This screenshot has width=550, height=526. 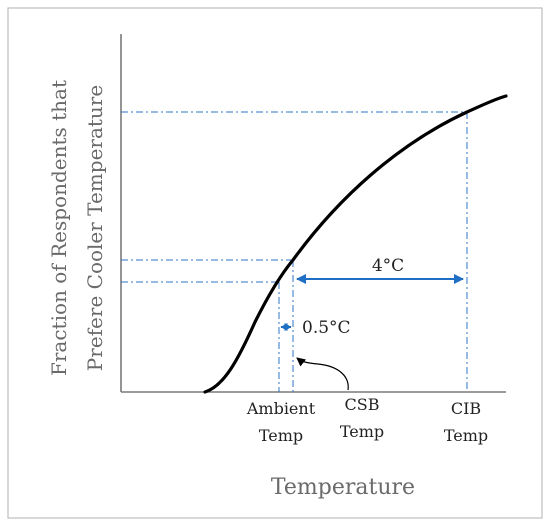 I want to click on x-axis-title: Temperature, so click(x=343, y=487).